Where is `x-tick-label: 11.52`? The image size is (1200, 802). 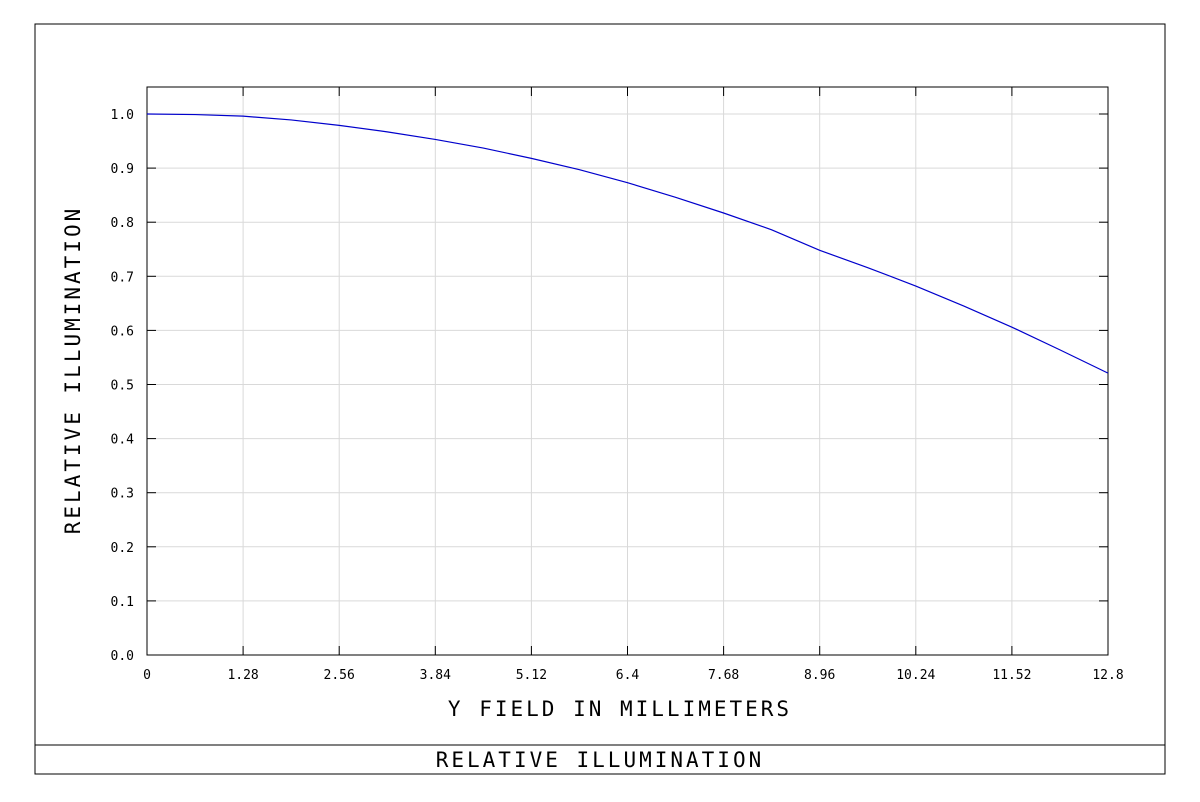
x-tick-label: 11.52 is located at coordinates (1011, 675).